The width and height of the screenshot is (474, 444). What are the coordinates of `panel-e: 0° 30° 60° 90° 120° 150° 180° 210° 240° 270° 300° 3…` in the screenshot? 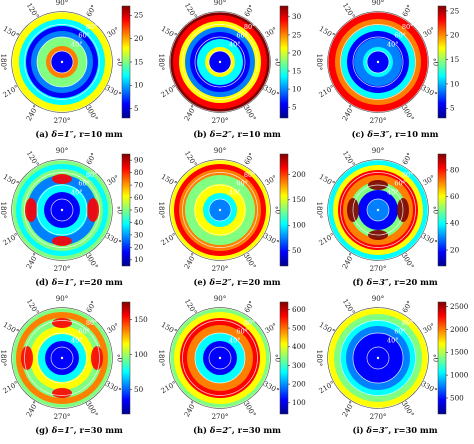 It's located at (236, 221).